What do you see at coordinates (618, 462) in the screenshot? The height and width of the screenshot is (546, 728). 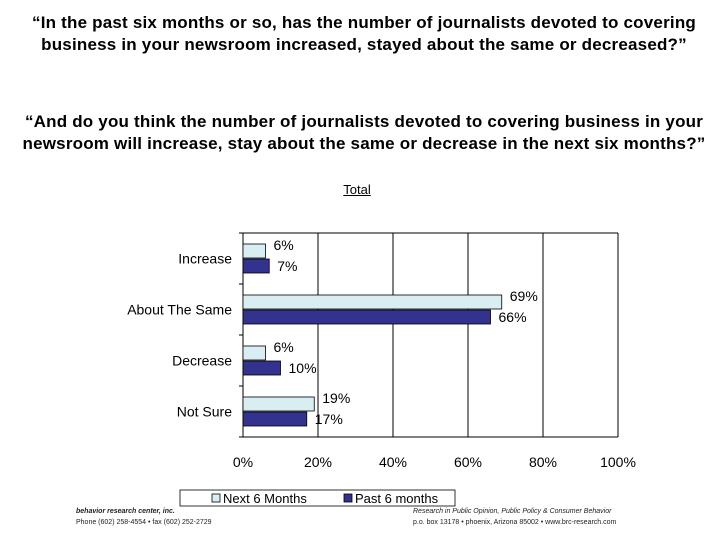 I see `x-tick-label: 100%` at bounding box center [618, 462].